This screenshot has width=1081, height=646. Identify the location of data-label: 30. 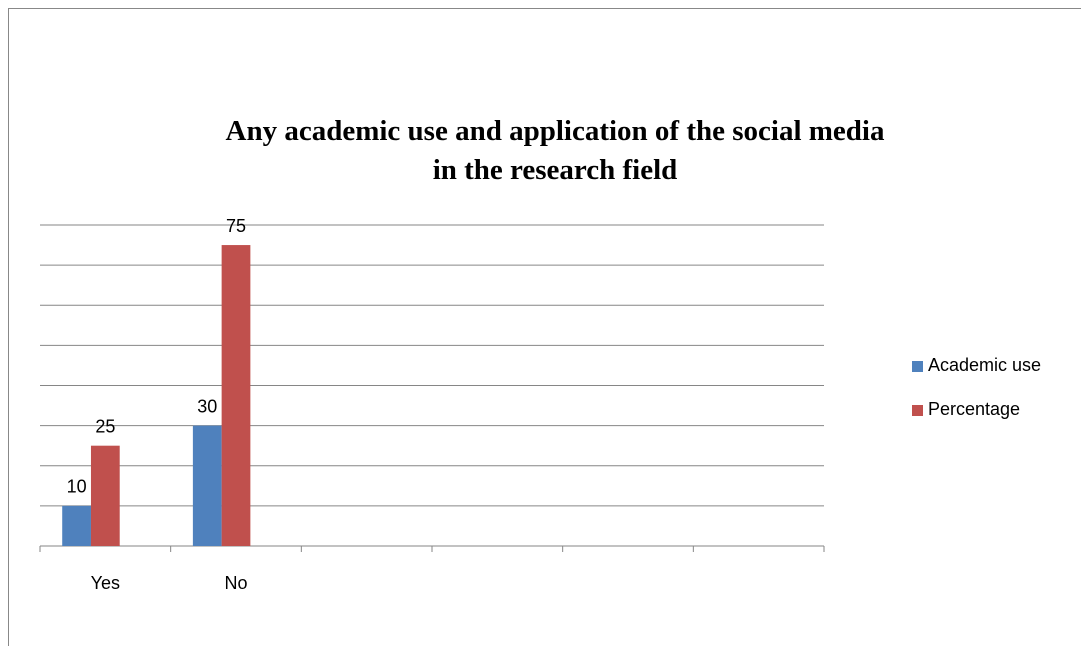
(207, 406).